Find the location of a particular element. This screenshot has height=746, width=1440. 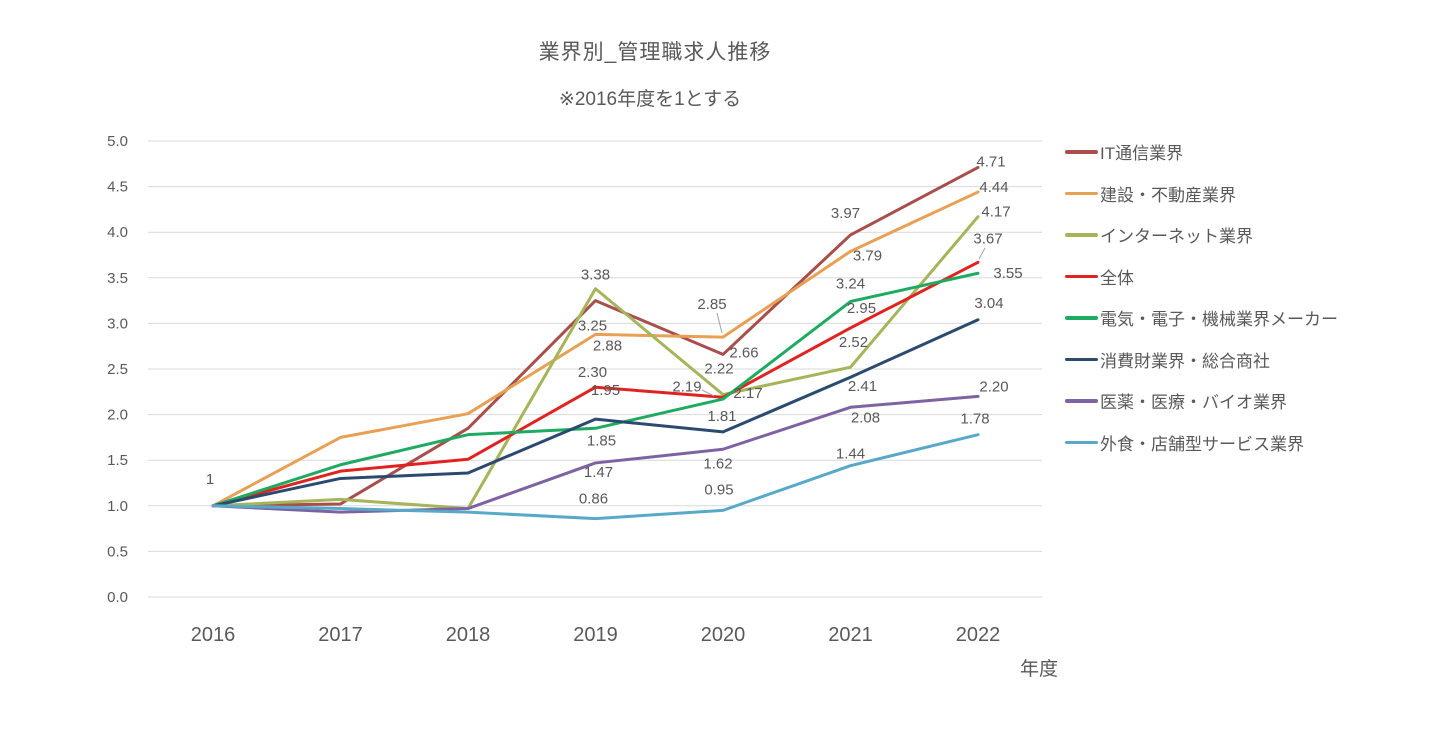

legend-label: 消費財業界・総合商社 is located at coordinates (1185, 361).